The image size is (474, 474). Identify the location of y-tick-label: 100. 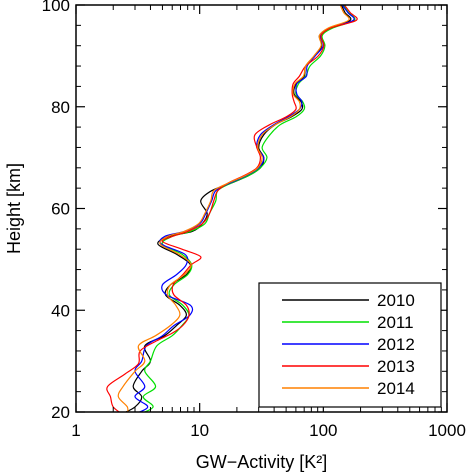
(56, 7).